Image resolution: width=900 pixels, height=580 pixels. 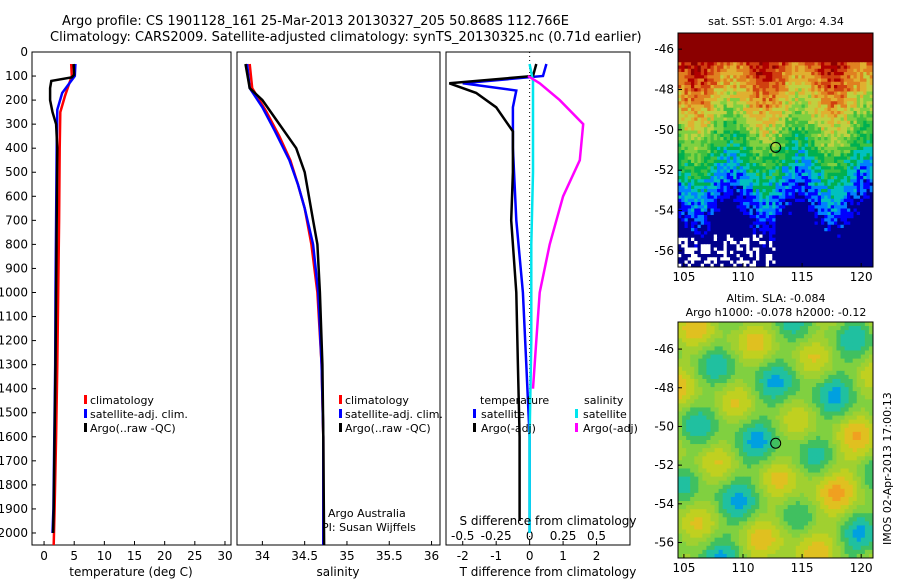 I want to click on sst-ticks: 105 110 115 120-46-48-50-52-54-56, so click(x=763, y=163).